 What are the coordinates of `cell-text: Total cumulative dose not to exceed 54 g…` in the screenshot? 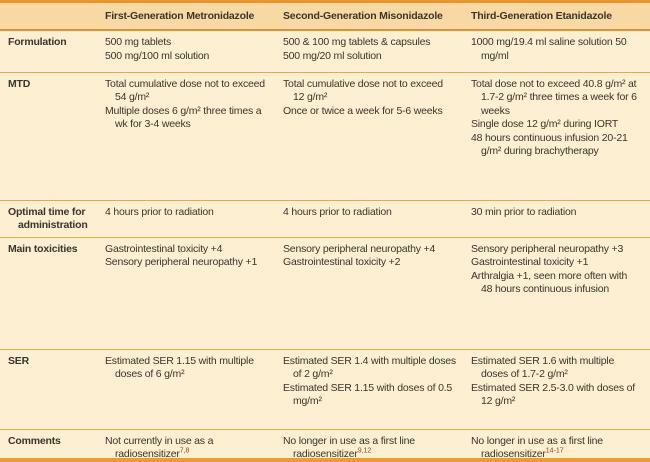 It's located at (185, 90).